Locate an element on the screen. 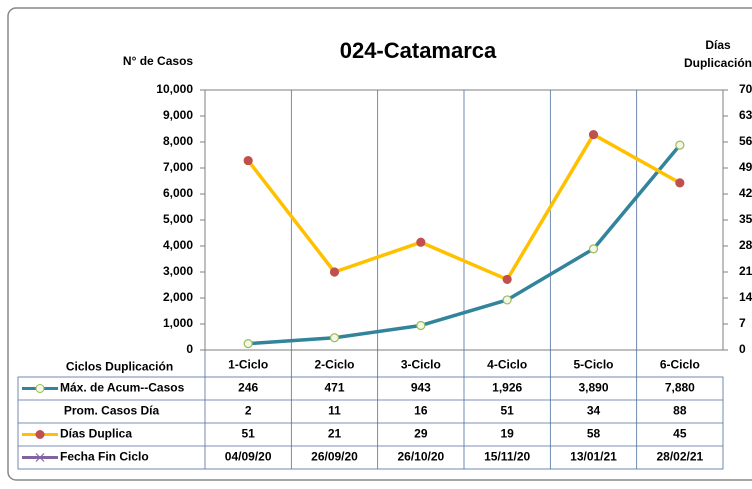 The height and width of the screenshot is (489, 752). table-cell: 88 is located at coordinates (680, 411).